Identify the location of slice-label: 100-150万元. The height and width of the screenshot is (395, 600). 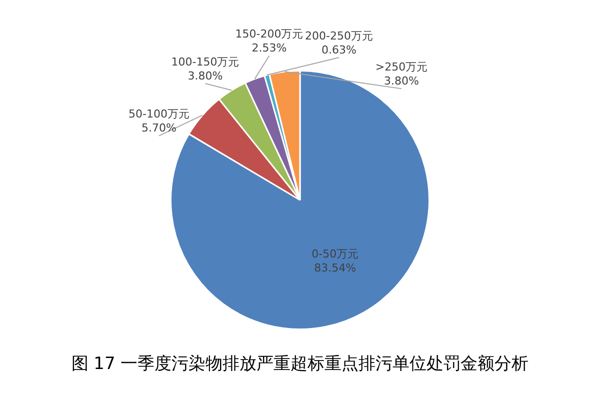
(205, 61).